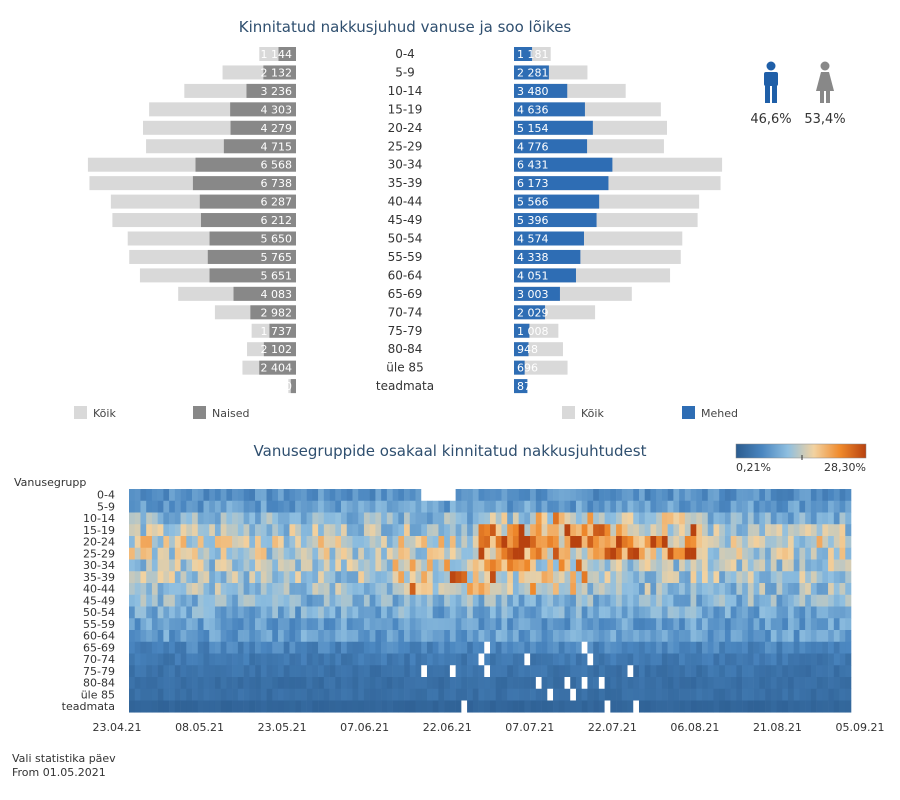  Describe the element at coordinates (282, 330) in the screenshot. I see `bar-female` at that location.